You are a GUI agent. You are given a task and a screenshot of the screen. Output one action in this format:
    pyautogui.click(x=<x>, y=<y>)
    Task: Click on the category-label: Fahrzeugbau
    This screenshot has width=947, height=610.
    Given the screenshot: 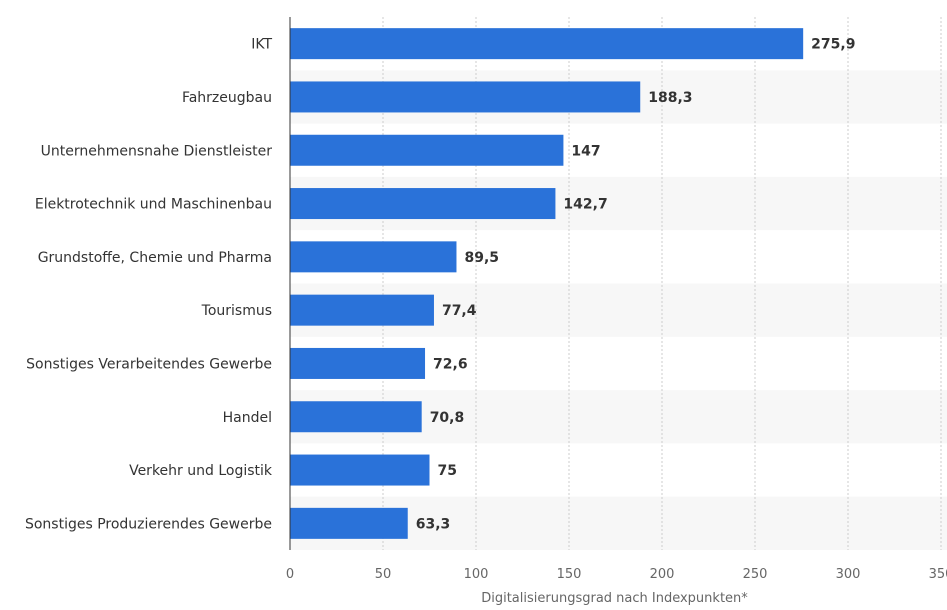 What is the action you would take?
    pyautogui.click(x=227, y=98)
    